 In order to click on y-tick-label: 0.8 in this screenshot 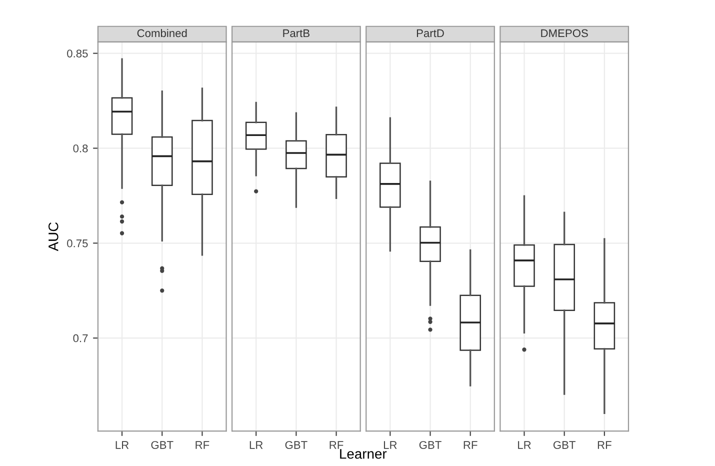, I will do `click(80, 148)`.